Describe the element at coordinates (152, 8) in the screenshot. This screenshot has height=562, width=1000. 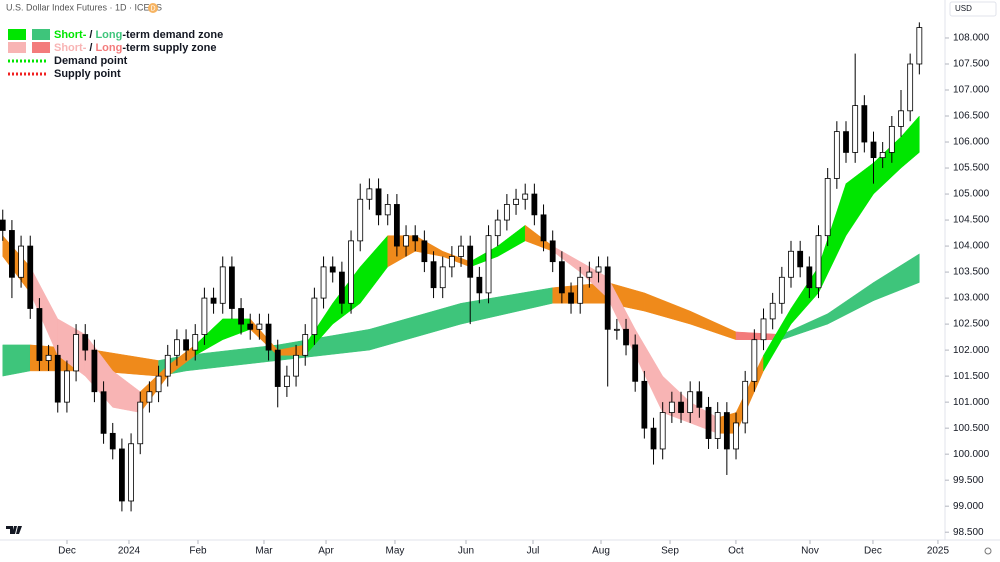
I see `badge: D` at that location.